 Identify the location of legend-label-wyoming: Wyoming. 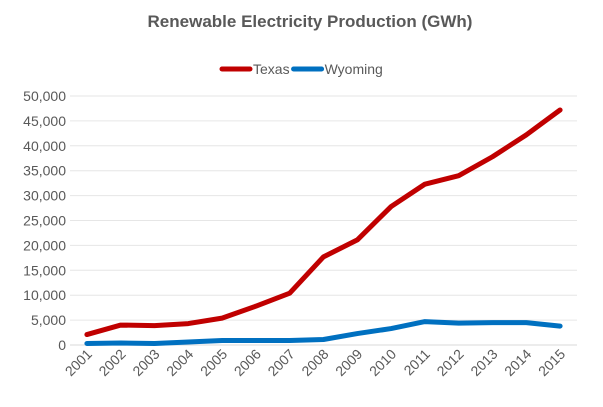
(354, 69).